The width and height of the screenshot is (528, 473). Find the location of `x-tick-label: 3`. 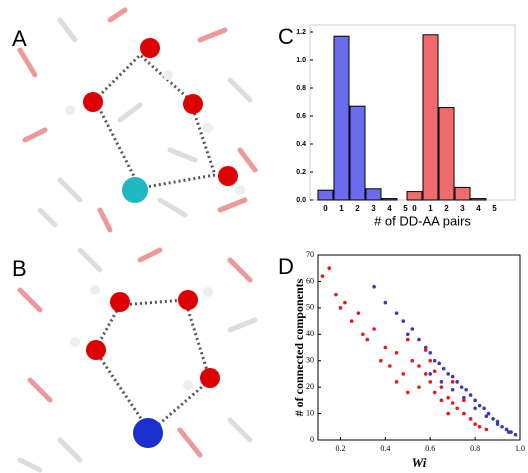

x-tick-label: 3 is located at coordinates (373, 208).